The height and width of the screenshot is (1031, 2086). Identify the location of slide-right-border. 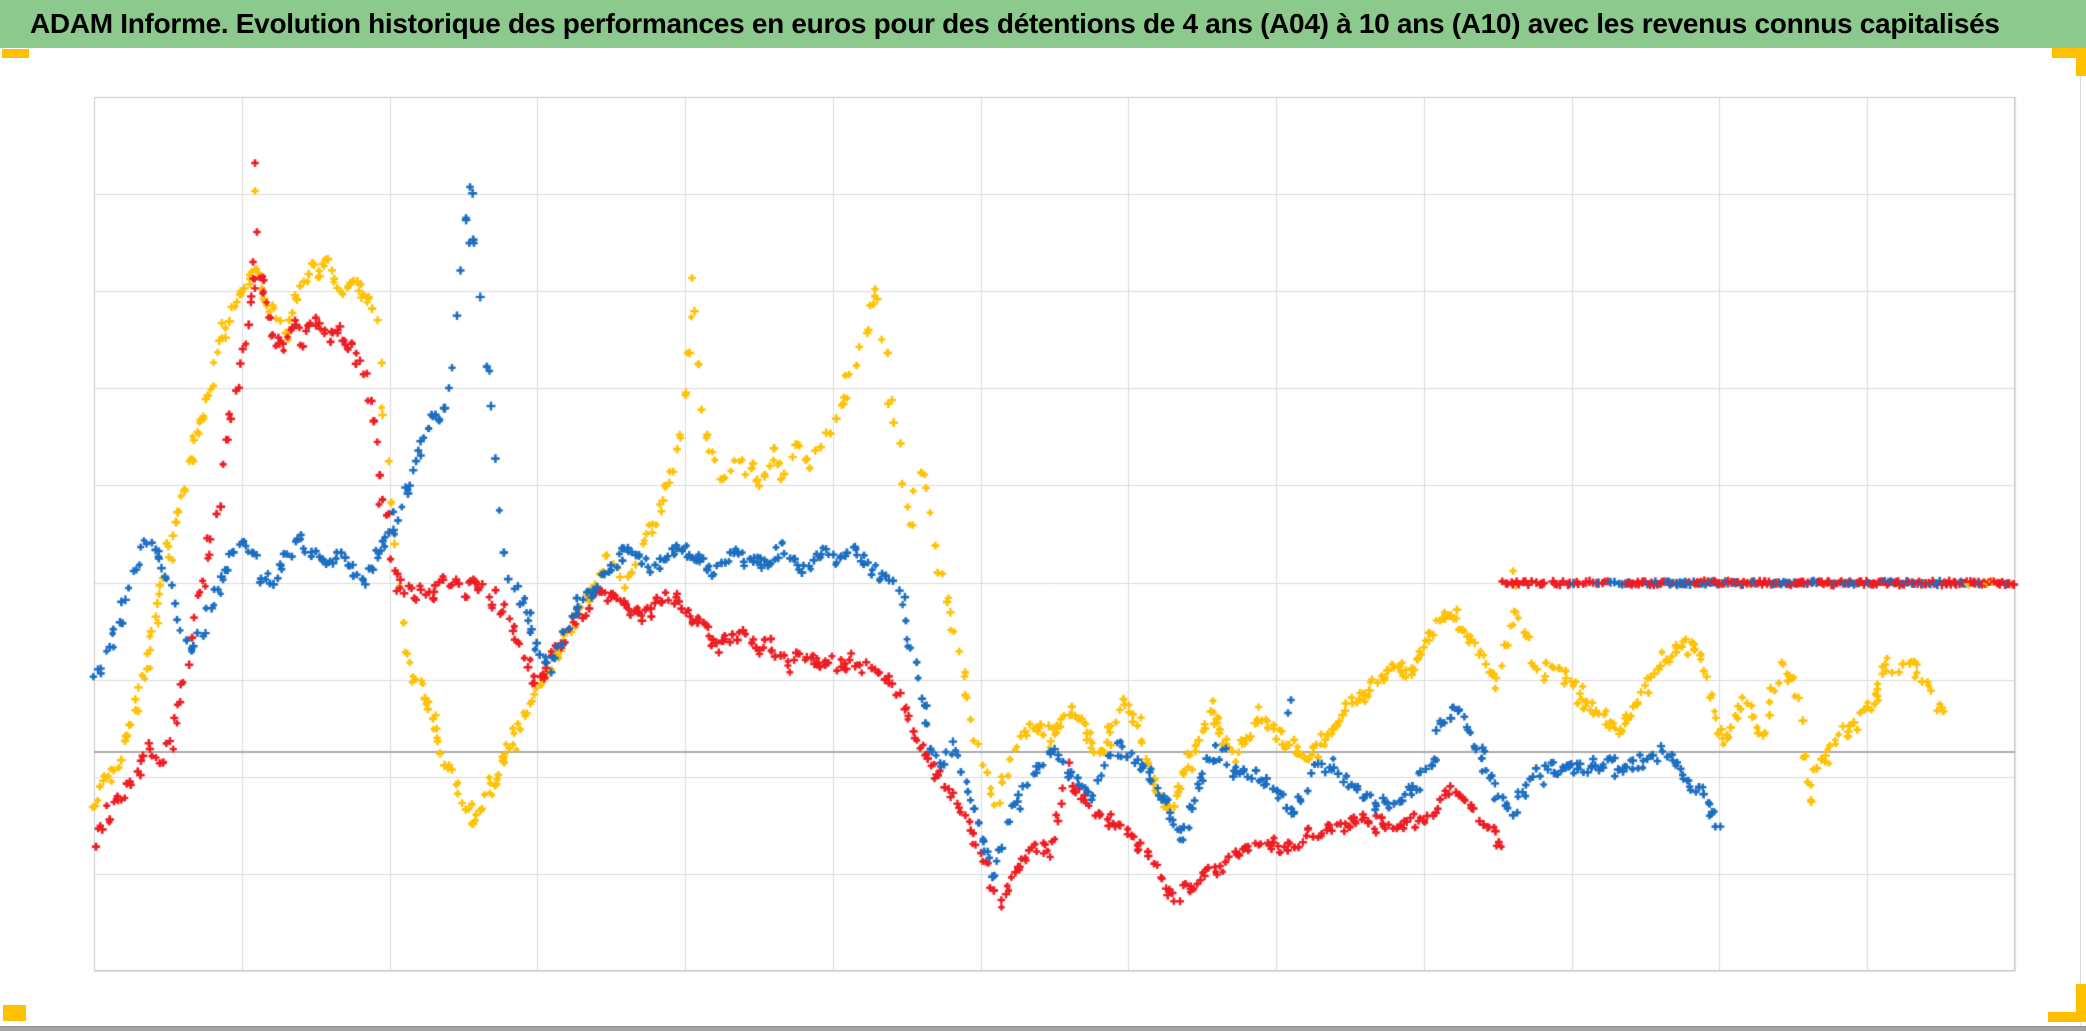
(2080, 537).